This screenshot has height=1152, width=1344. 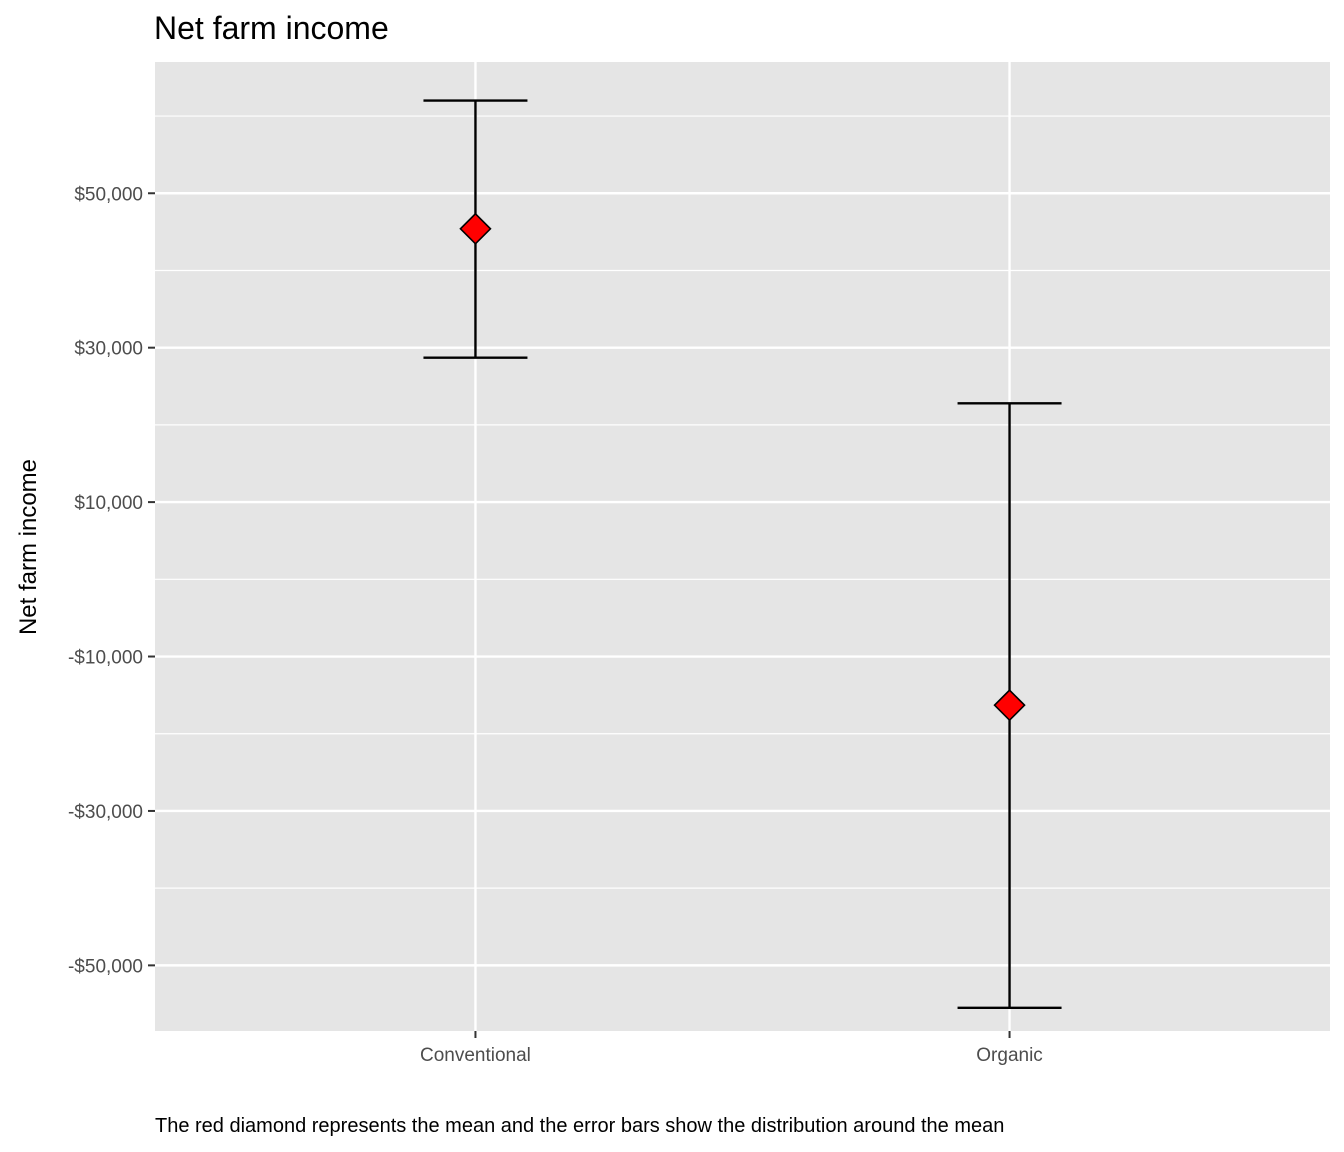 What do you see at coordinates (28, 547) in the screenshot?
I see `y-axis-title: Net farm income` at bounding box center [28, 547].